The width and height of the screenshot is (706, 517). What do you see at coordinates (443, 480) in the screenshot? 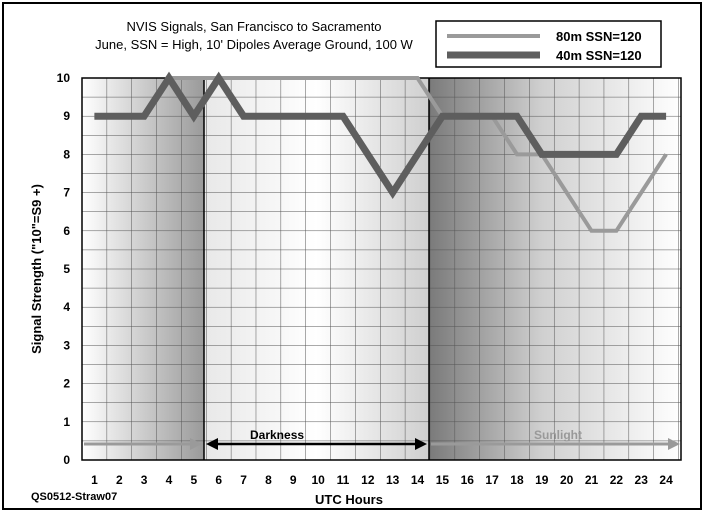
I see `x-tick-label: 15` at bounding box center [443, 480].